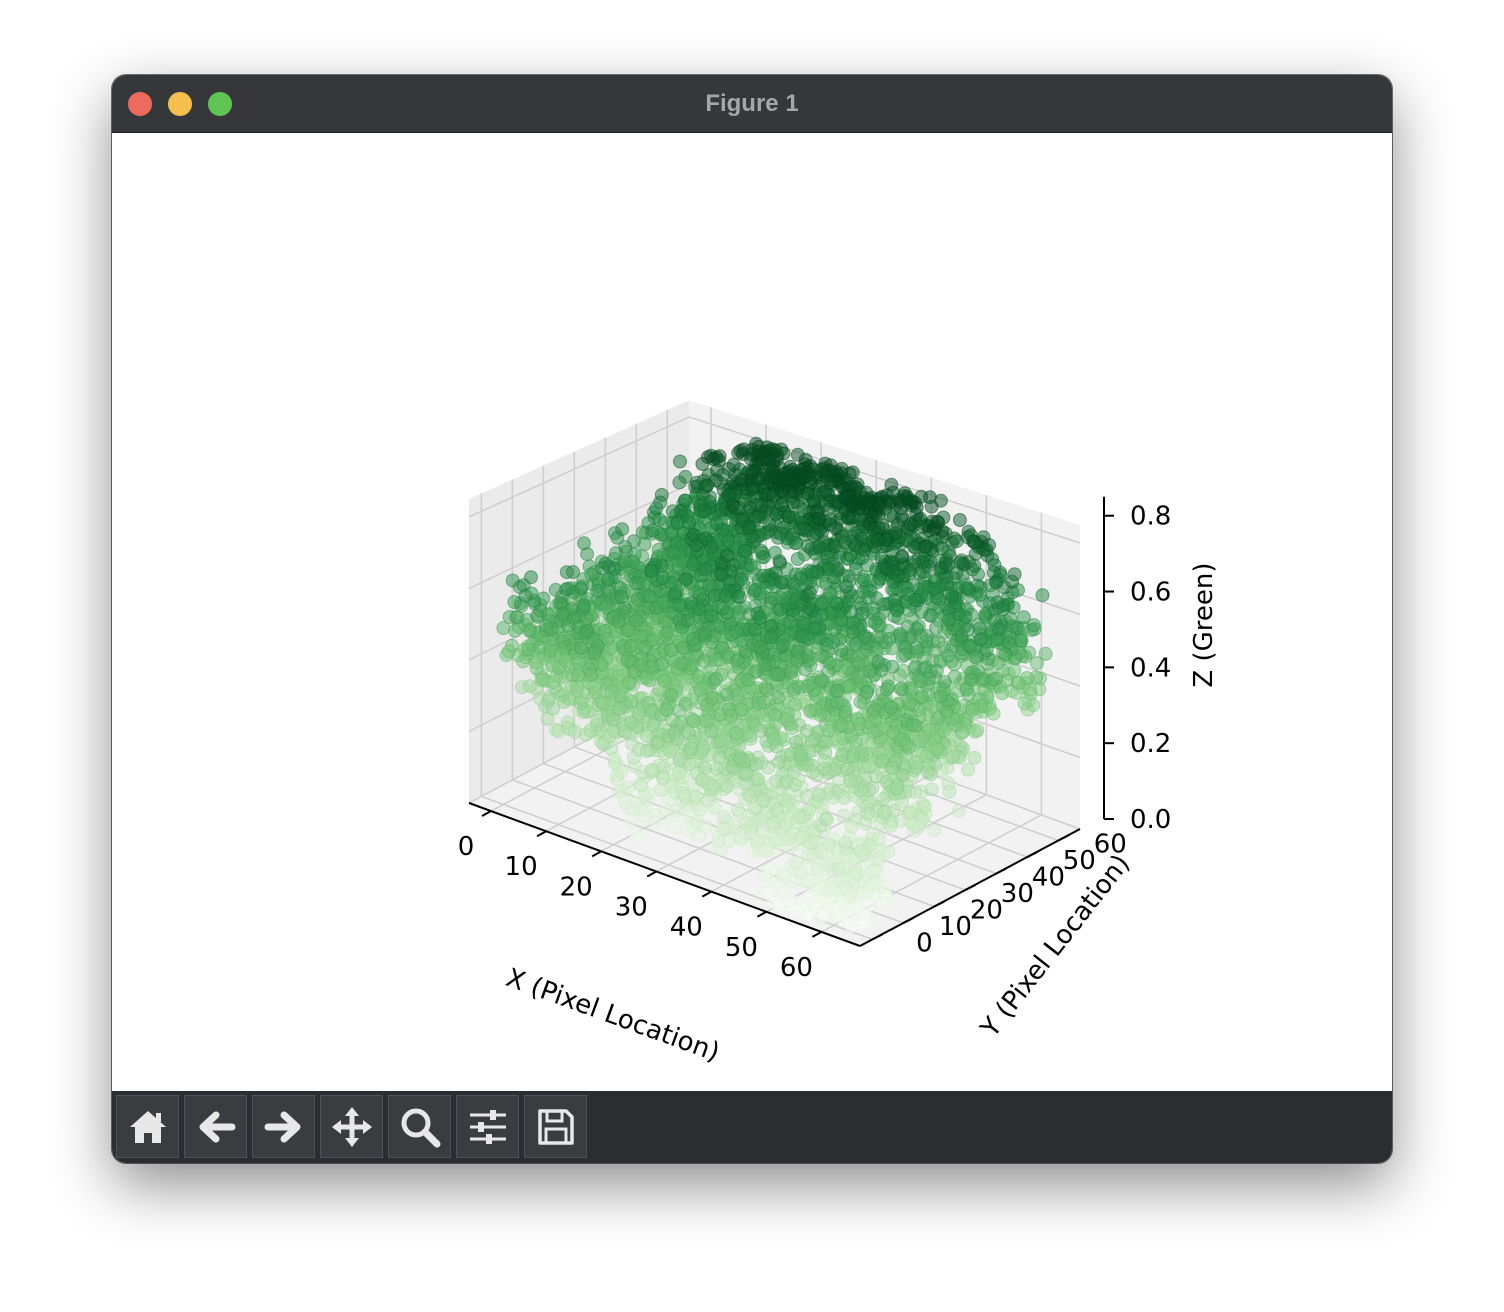 This screenshot has height=1312, width=1504. I want to click on home-button, so click(147, 1126).